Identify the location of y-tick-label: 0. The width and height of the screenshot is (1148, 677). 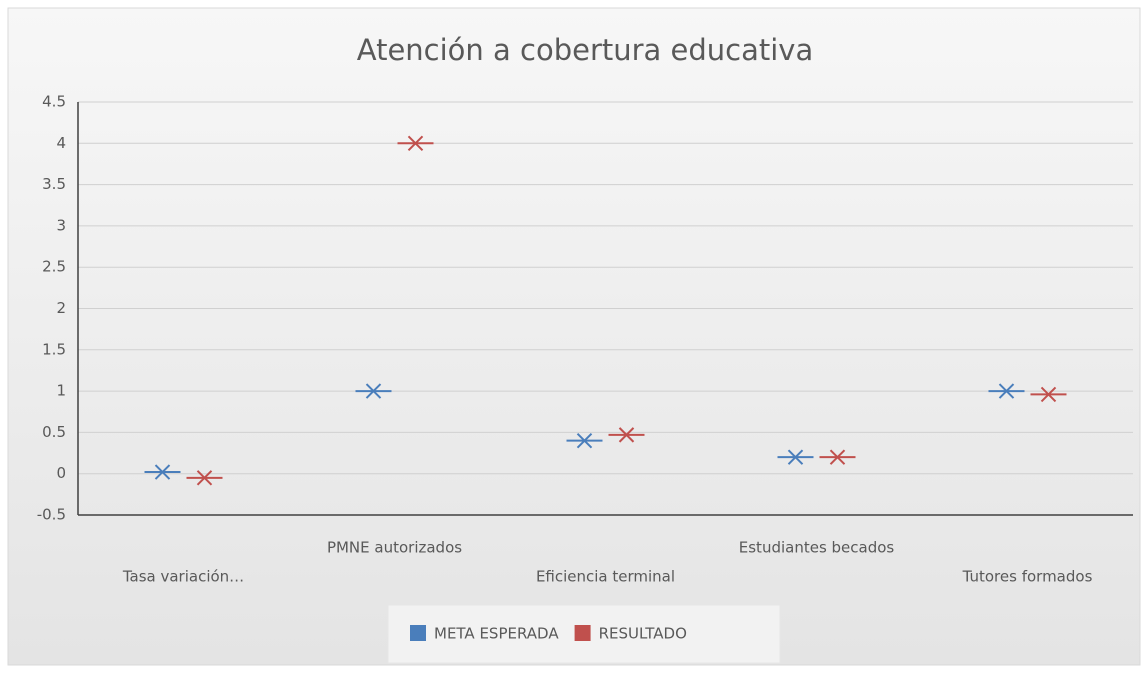
(61, 473).